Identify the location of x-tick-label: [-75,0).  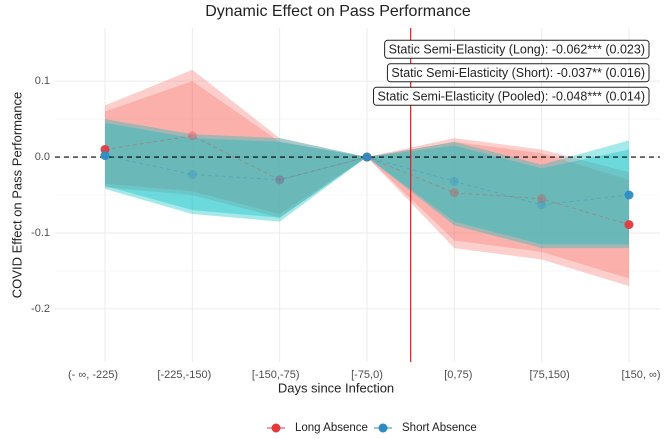
(367, 375).